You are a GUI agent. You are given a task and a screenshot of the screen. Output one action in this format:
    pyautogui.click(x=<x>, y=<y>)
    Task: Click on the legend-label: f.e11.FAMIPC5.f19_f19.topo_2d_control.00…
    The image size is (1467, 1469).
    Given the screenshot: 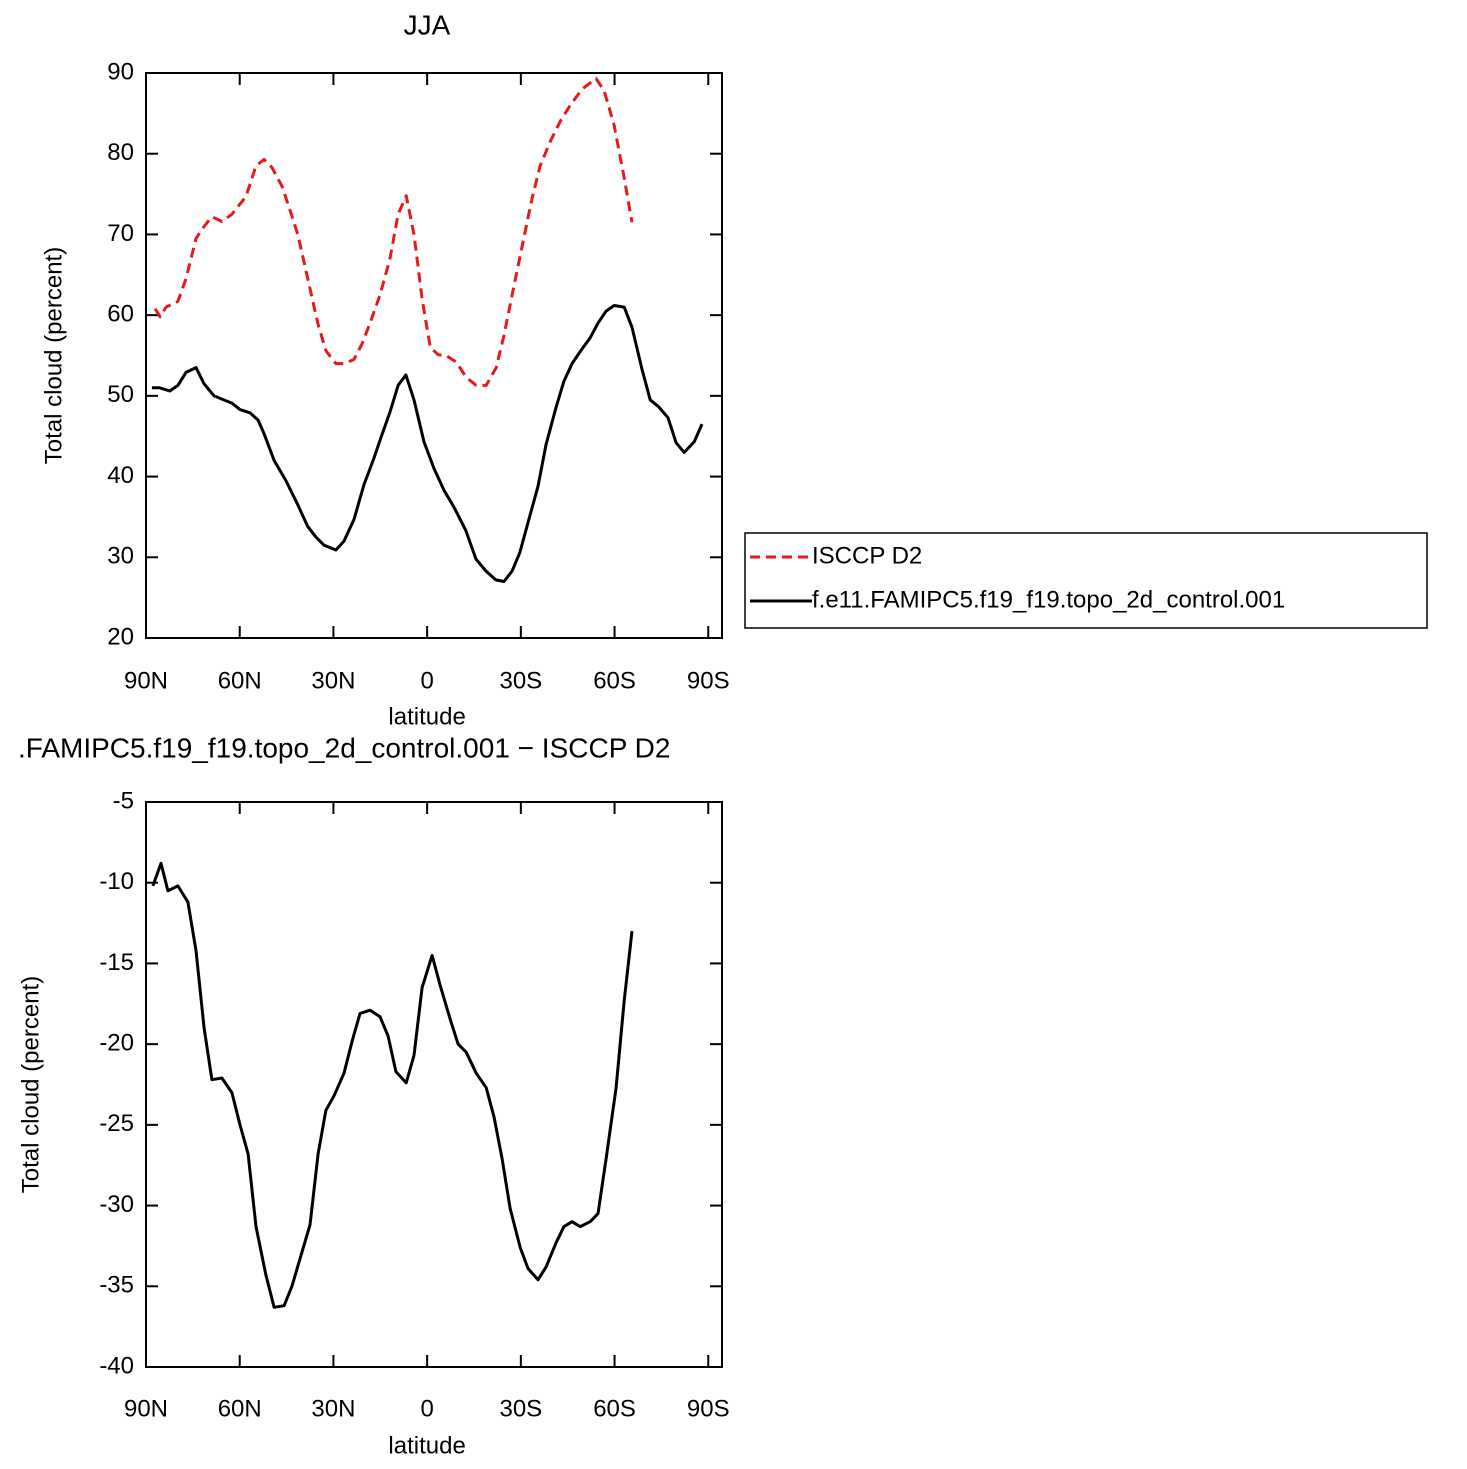 What is the action you would take?
    pyautogui.click(x=1048, y=599)
    